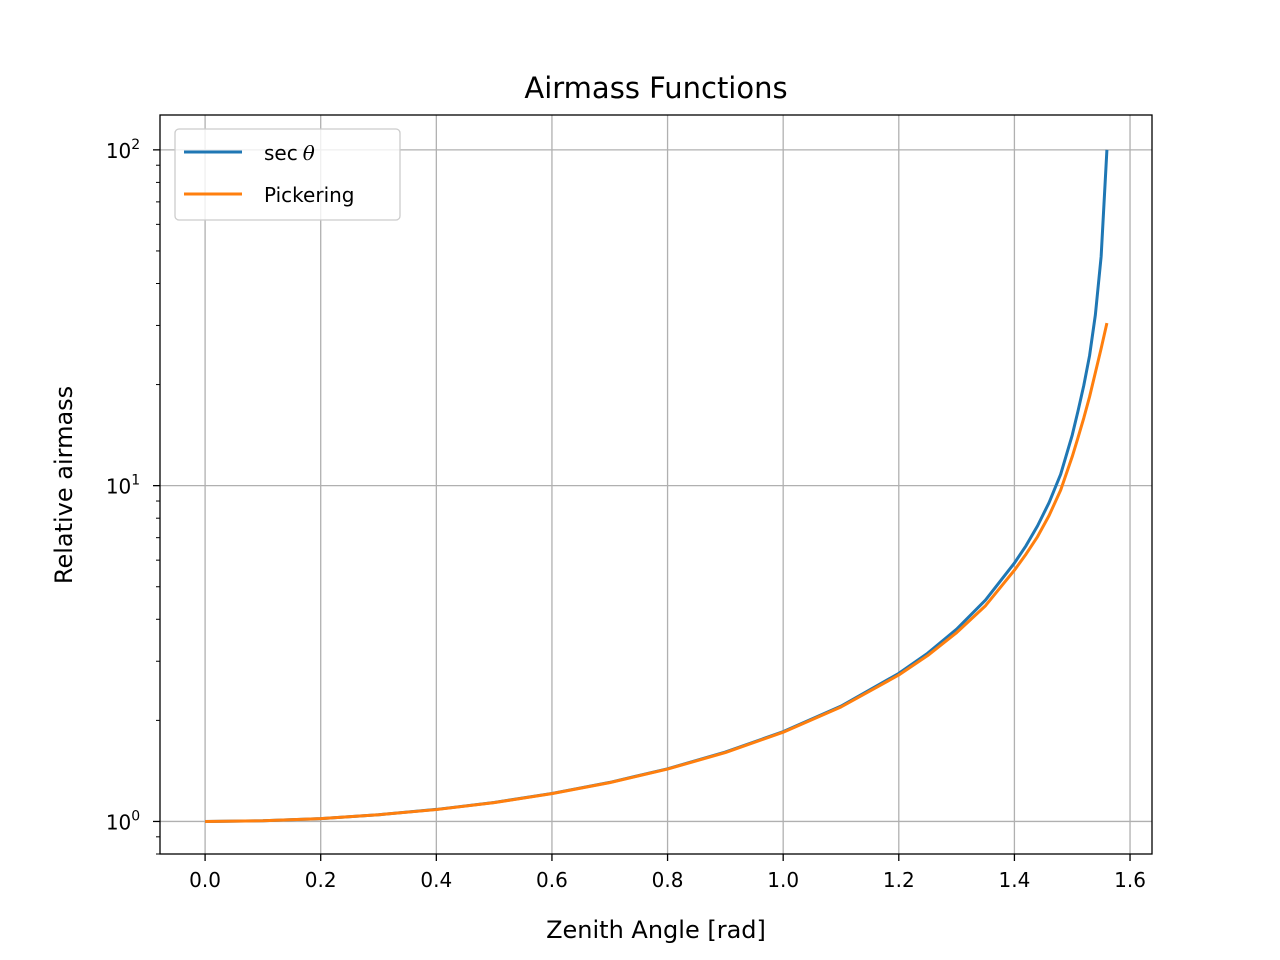  I want to click on y-tick-label: 10⁰, so click(123, 821).